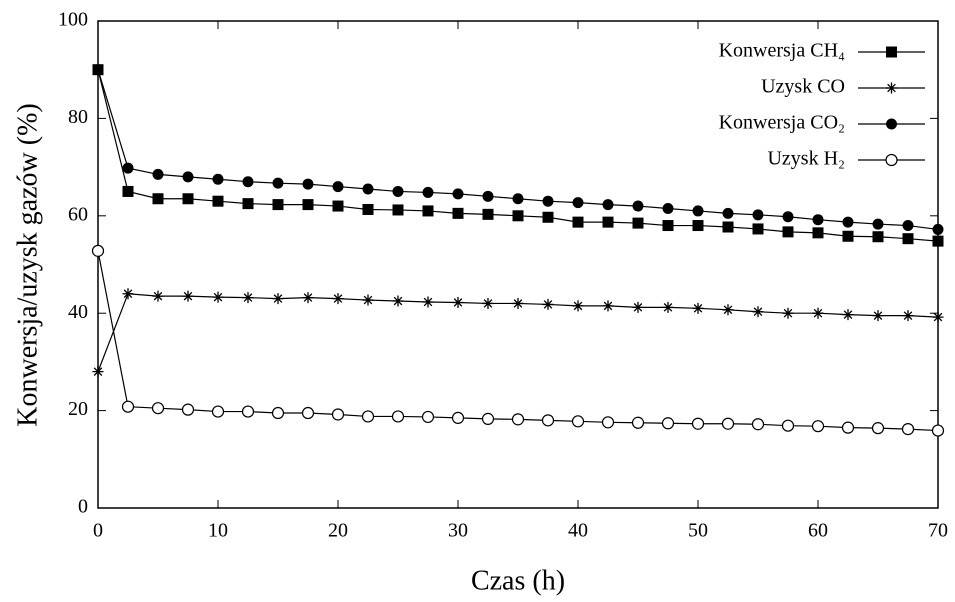 The height and width of the screenshot is (602, 955). Describe the element at coordinates (698, 531) in the screenshot. I see `x-tick-label: 50` at that location.